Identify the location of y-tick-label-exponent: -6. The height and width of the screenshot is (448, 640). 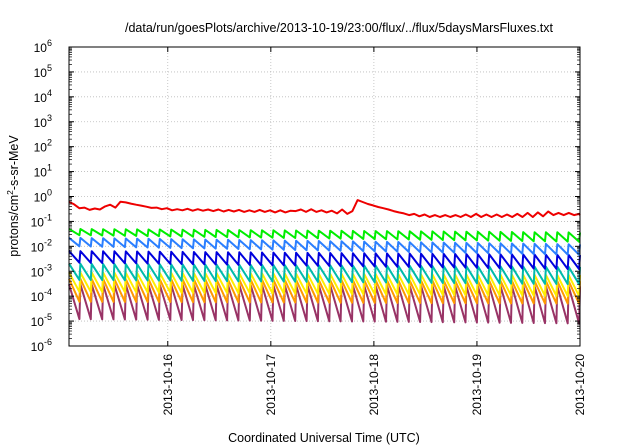
(48, 342).